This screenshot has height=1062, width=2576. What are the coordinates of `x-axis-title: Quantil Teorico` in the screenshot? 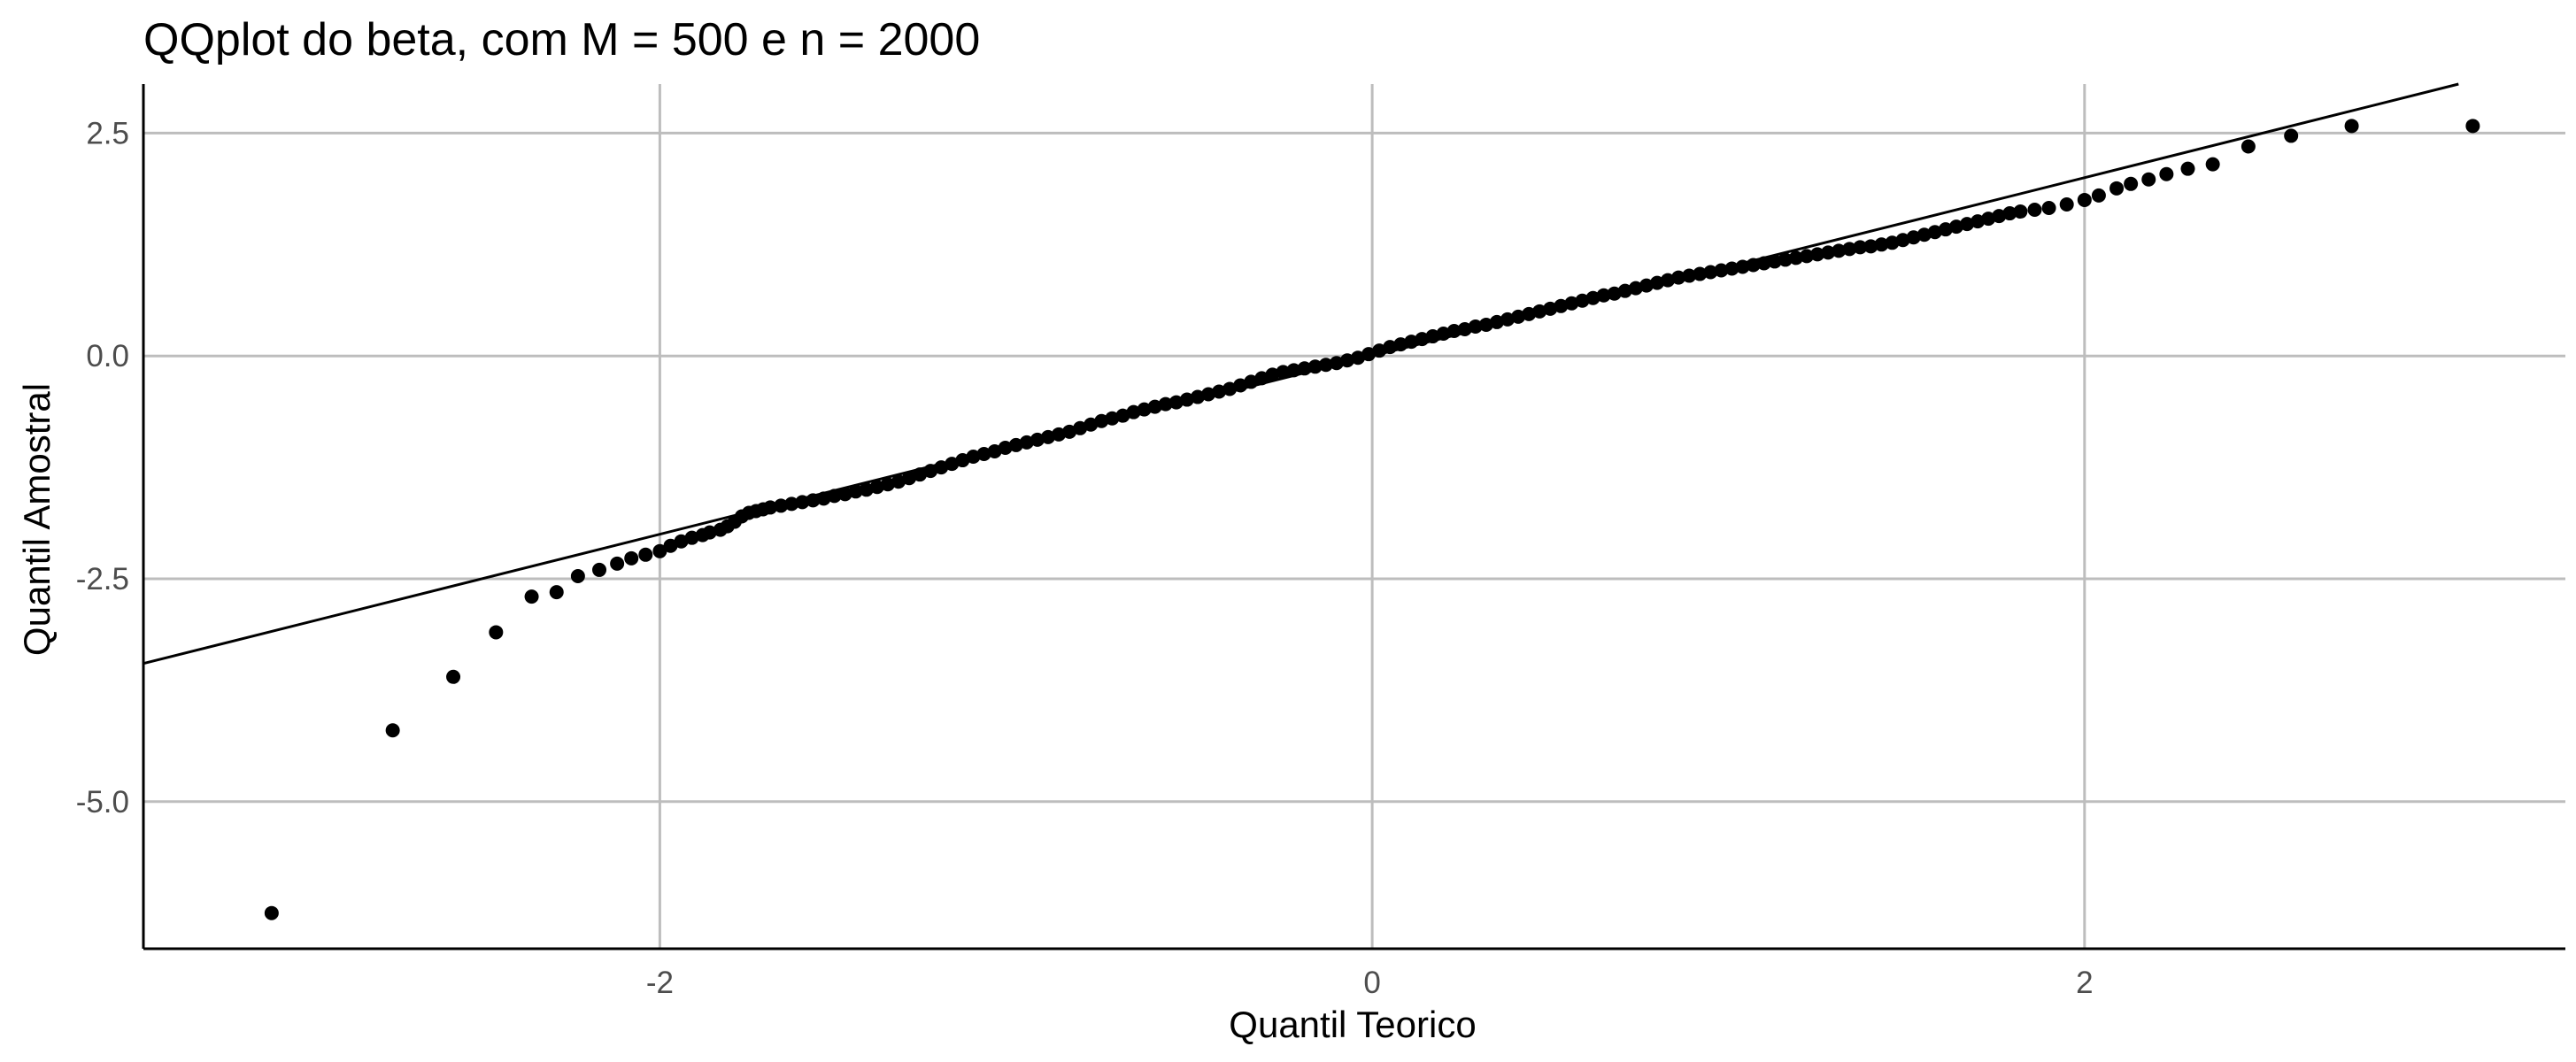 It's located at (1352, 1024).